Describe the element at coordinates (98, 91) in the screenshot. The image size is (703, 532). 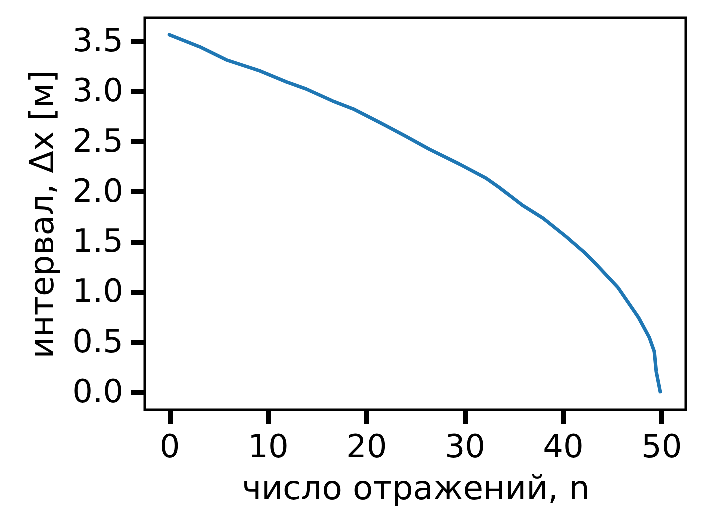
I see `y-tick-label: 3.0` at that location.